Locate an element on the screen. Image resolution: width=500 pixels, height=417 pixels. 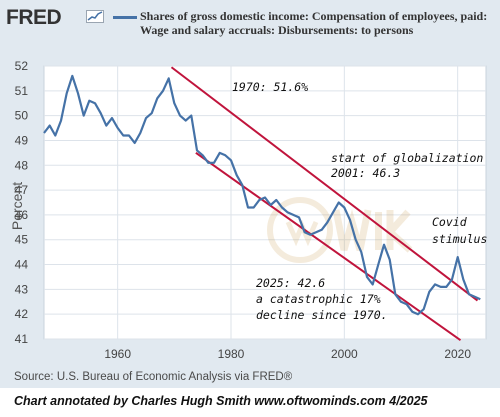
y-tick-label: 43 is located at coordinates (22, 289).